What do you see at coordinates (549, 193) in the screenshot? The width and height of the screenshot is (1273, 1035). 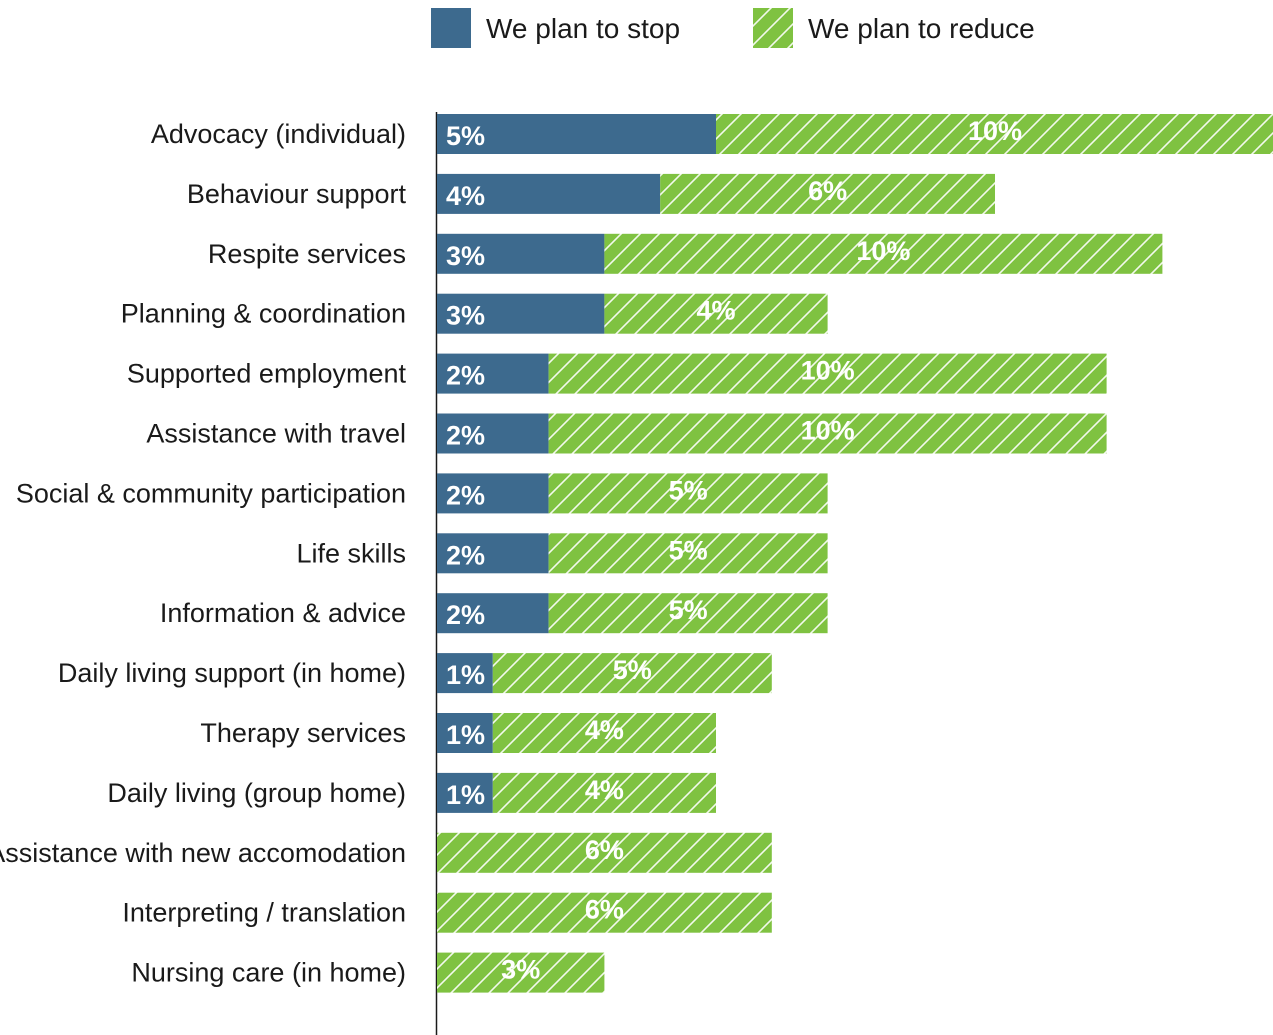 I see `bar-stop-behaviour-support` at bounding box center [549, 193].